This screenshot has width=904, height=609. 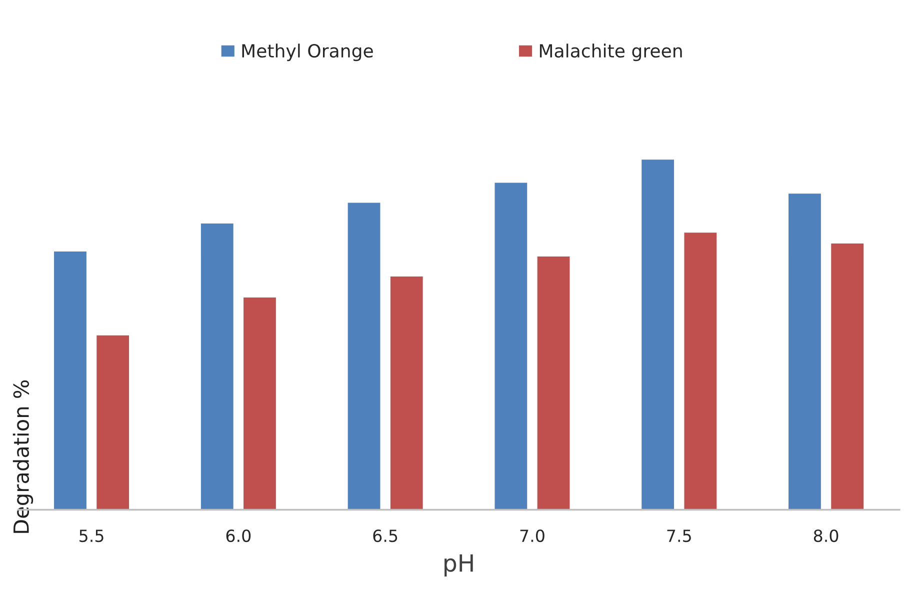 I want to click on x-tick-label: 7.5, so click(x=679, y=536).